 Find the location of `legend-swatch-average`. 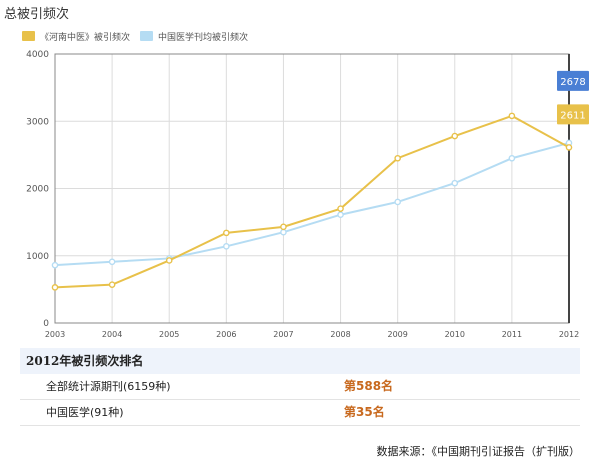

legend-swatch-average is located at coordinates (147, 36).